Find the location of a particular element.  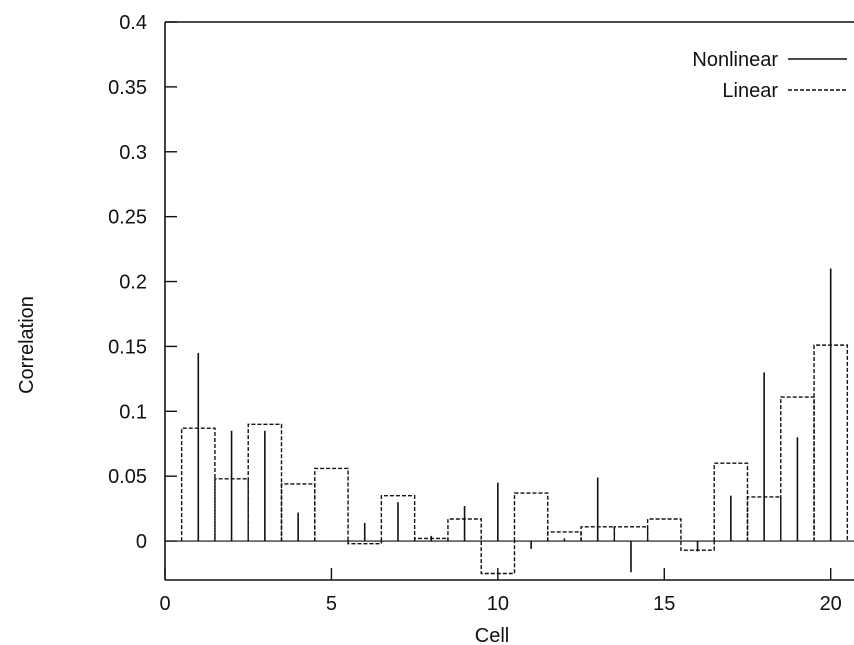

y-tick-label: 0 is located at coordinates (141, 542).